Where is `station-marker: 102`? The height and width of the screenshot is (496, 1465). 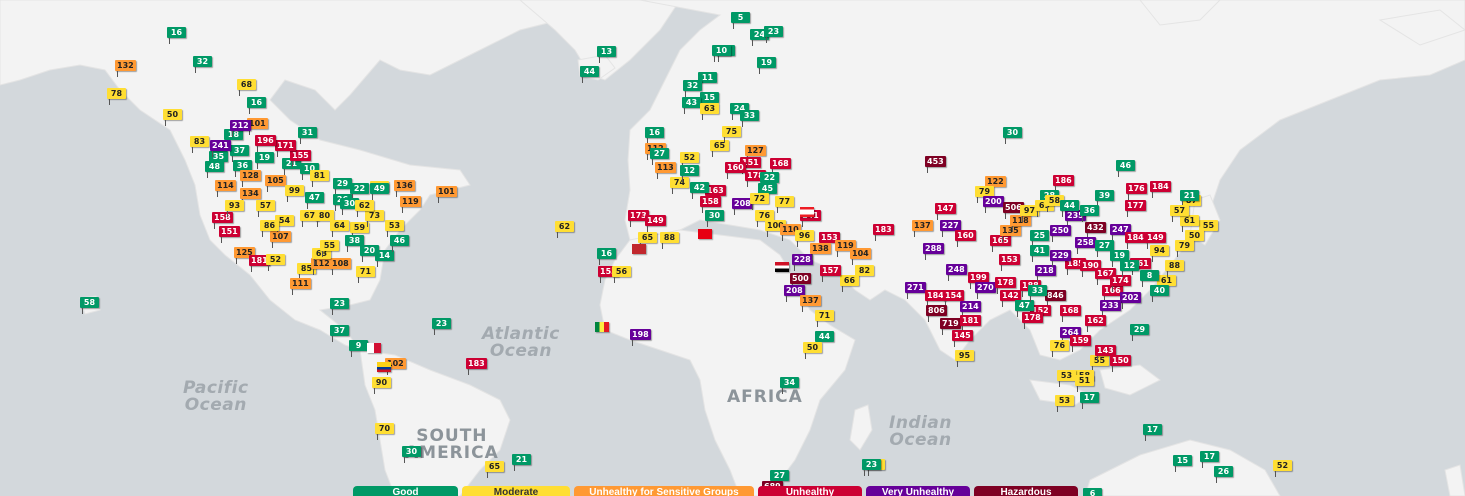 station-marker: 102 is located at coordinates (395, 366).